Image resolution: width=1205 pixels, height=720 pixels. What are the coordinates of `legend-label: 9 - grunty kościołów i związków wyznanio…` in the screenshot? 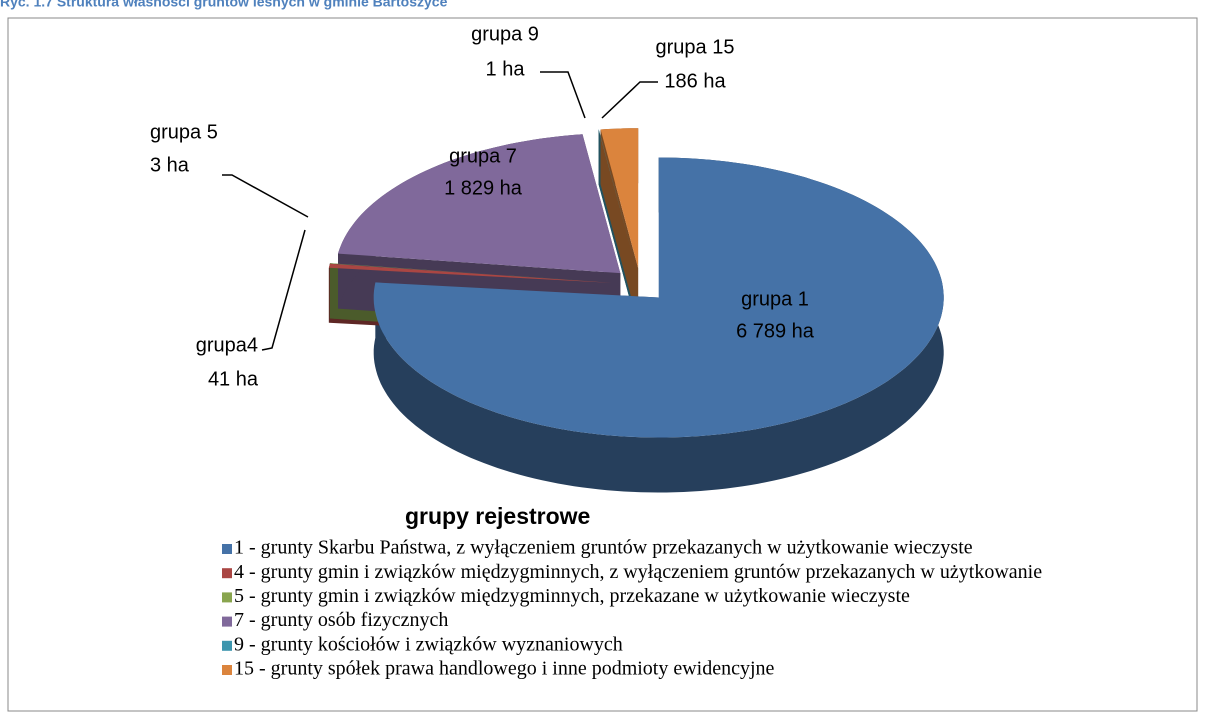 It's located at (428, 644).